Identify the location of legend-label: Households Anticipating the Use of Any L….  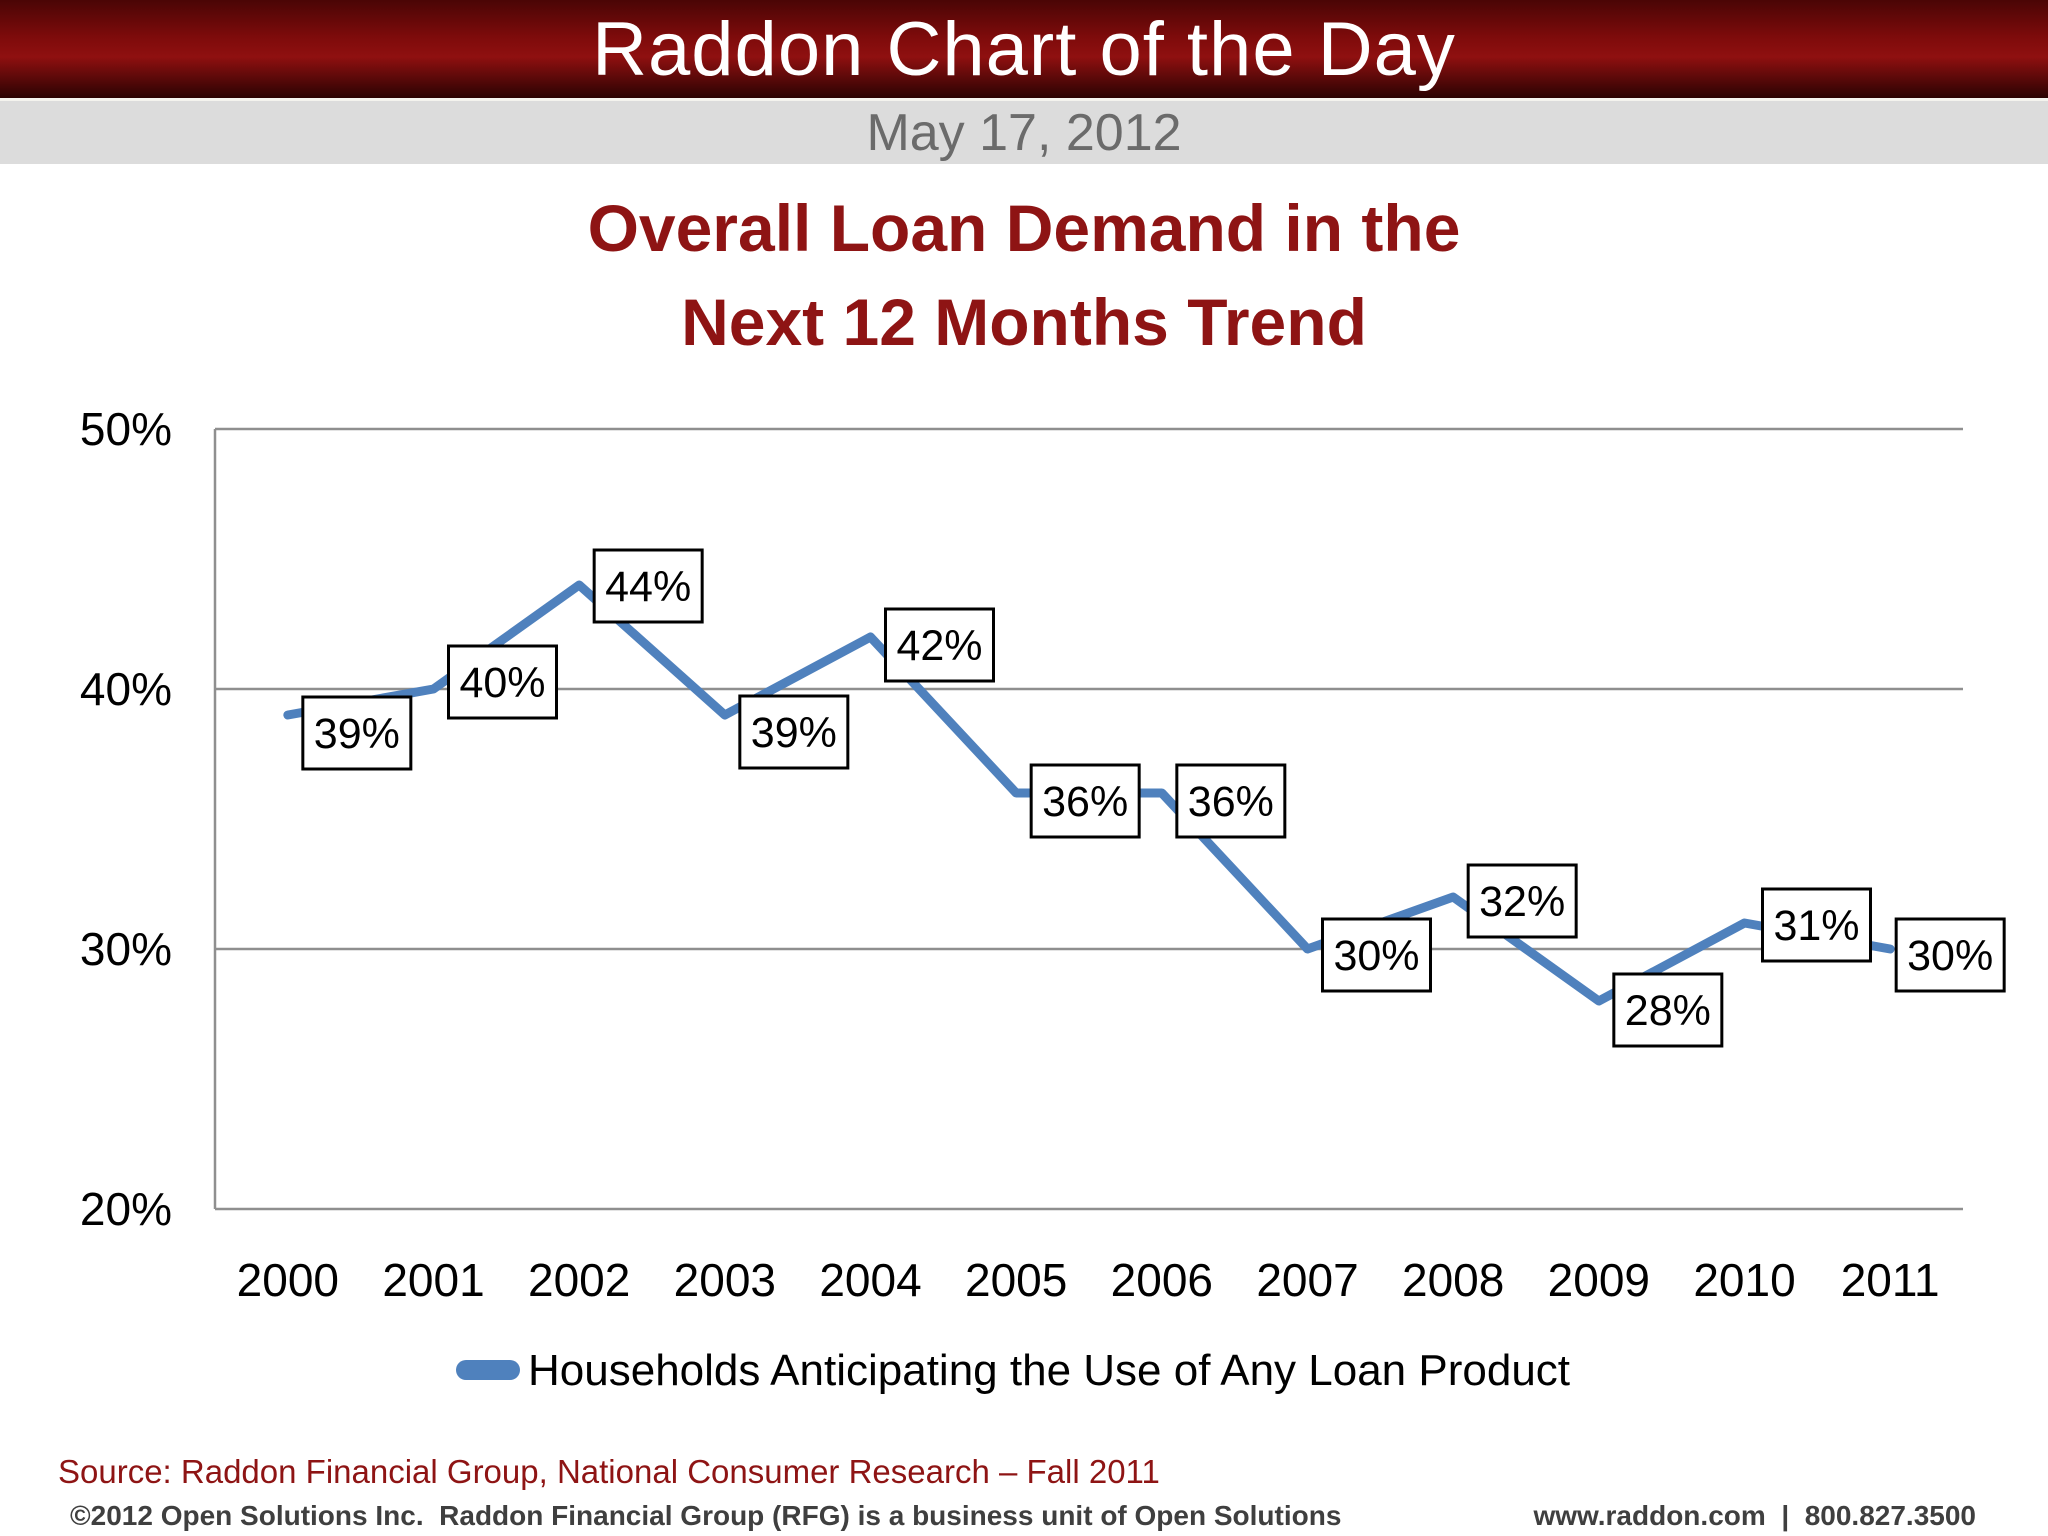
(1049, 1370).